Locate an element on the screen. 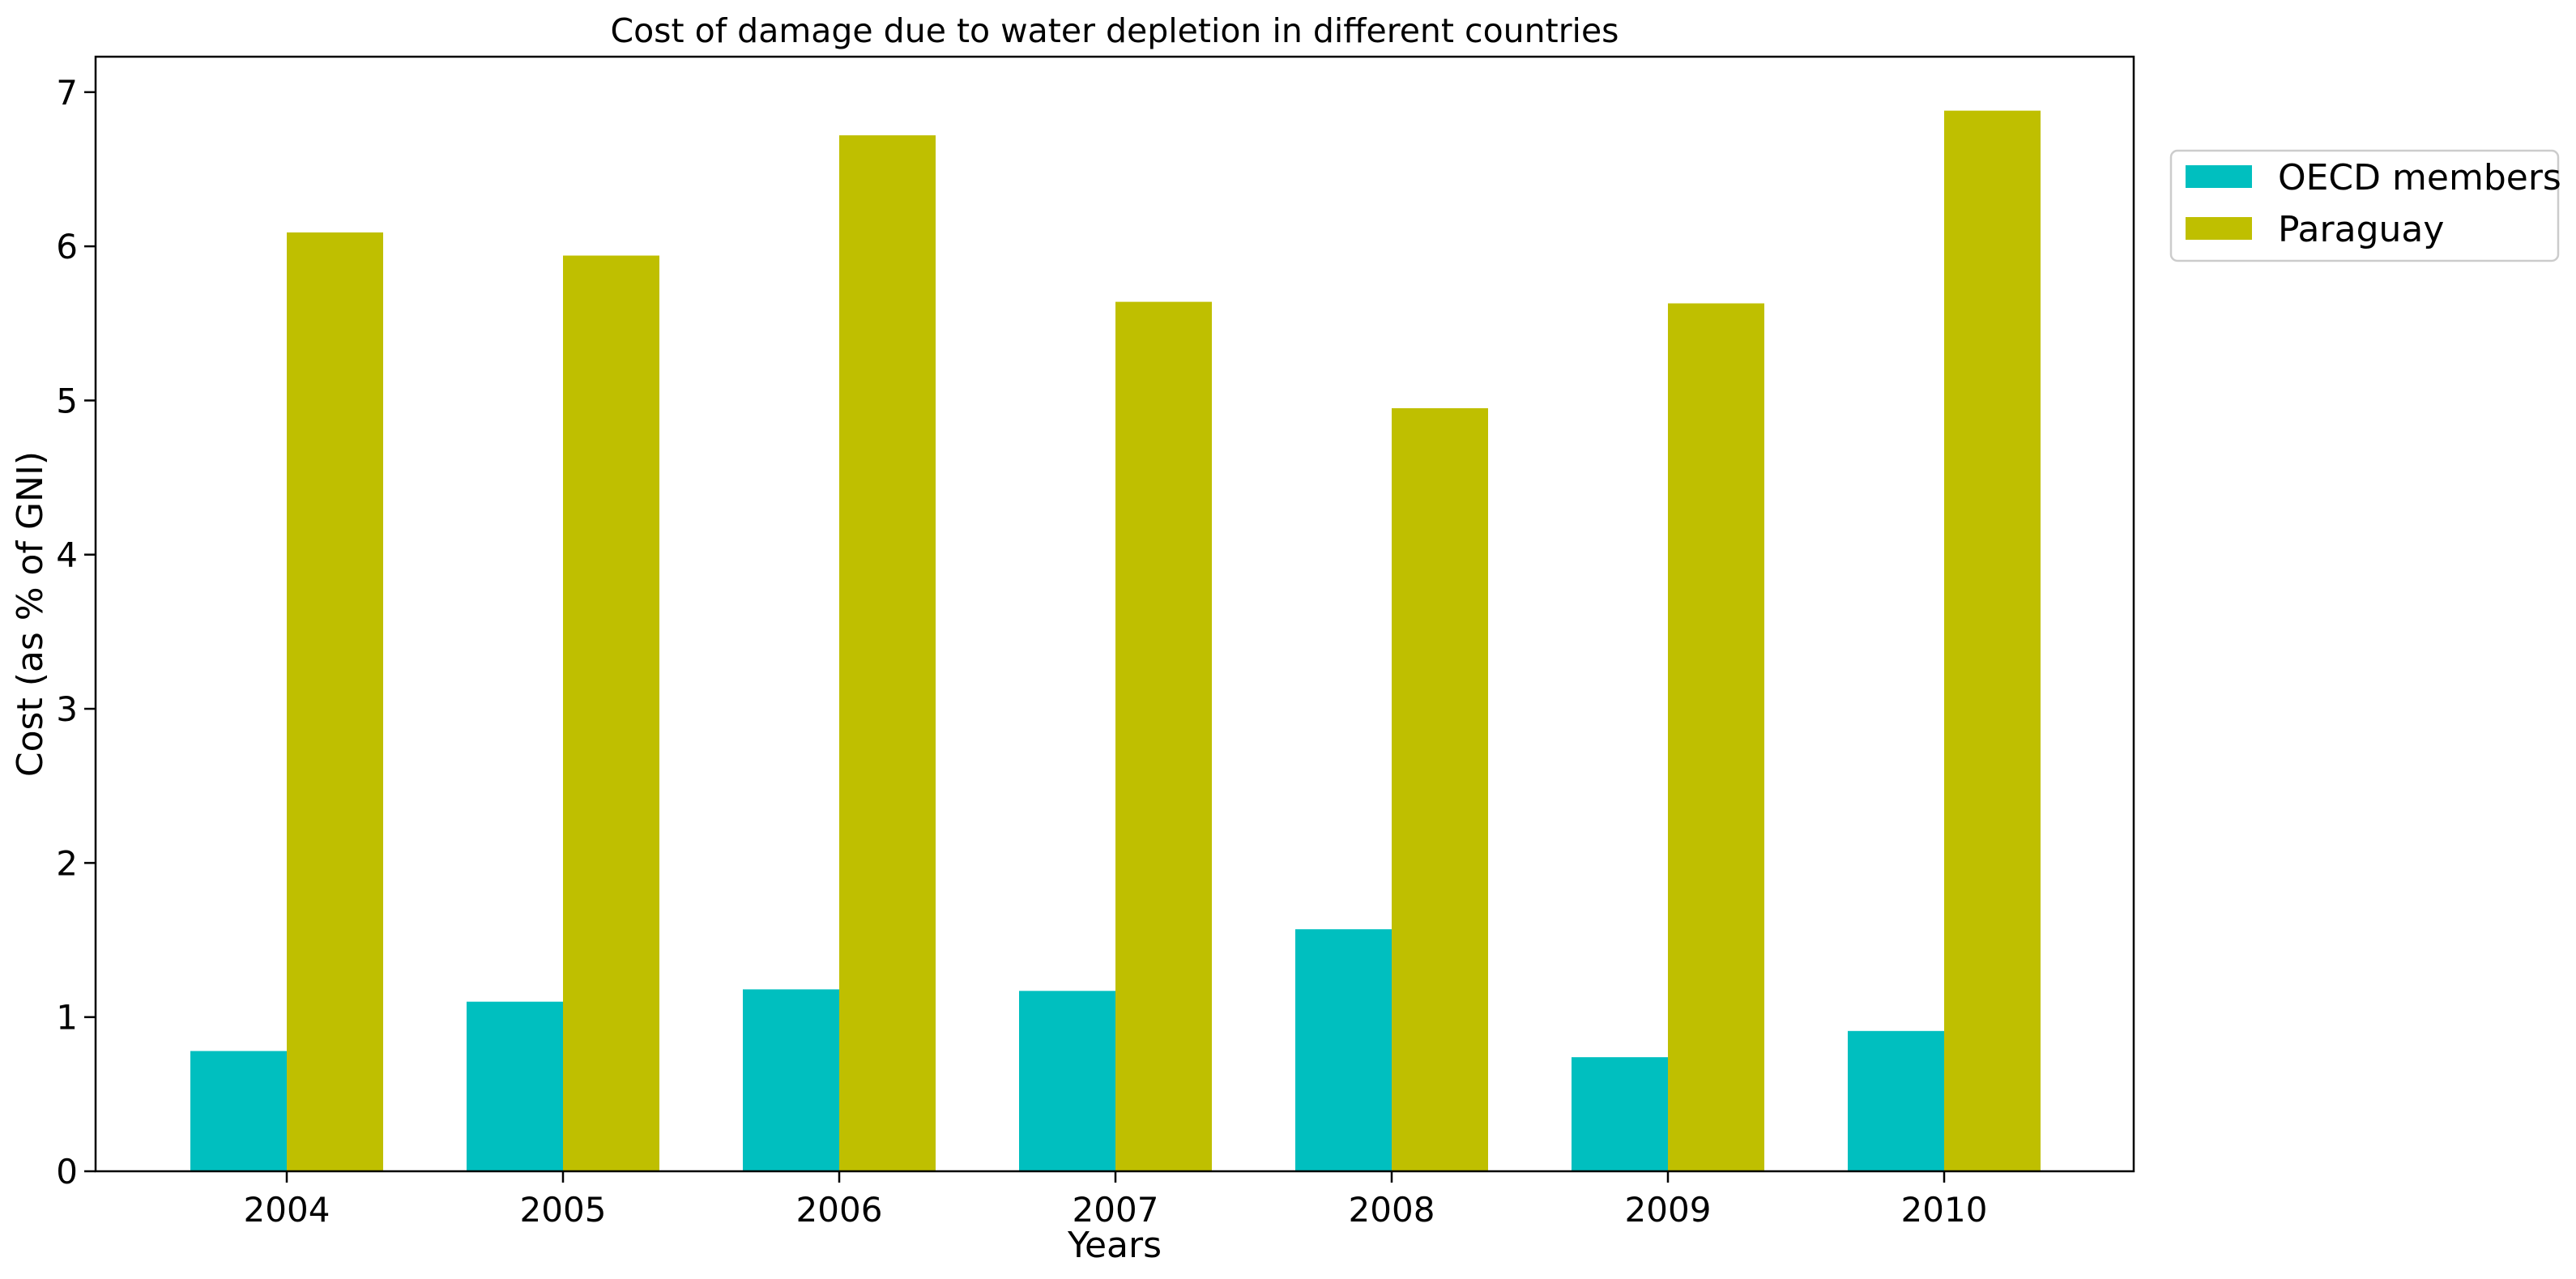  bar-oecd-members-2006 is located at coordinates (791, 1080).